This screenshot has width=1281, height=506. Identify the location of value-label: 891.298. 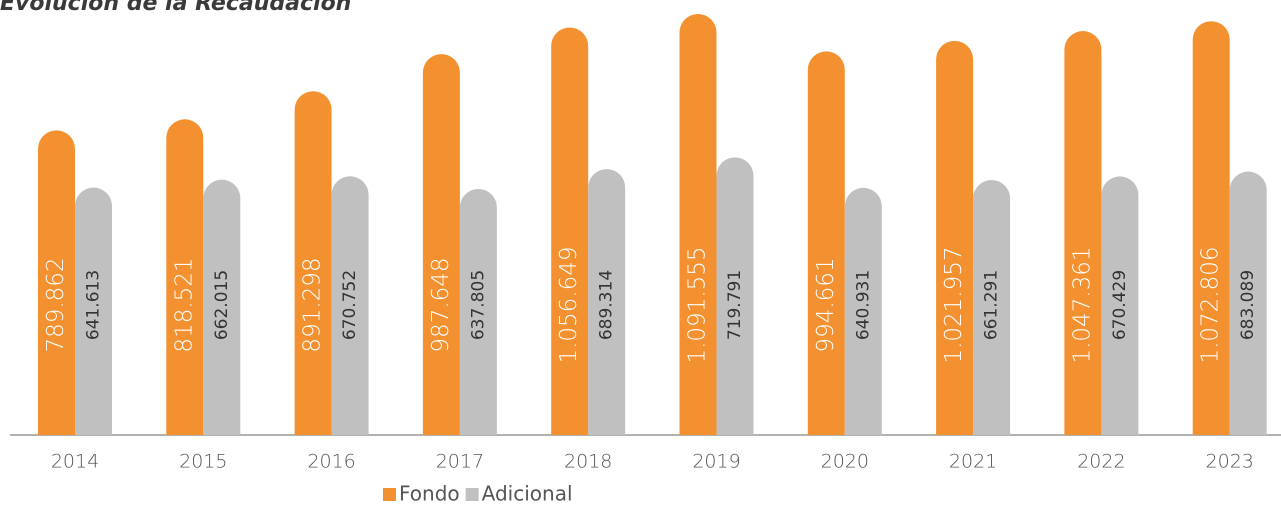
(313, 304).